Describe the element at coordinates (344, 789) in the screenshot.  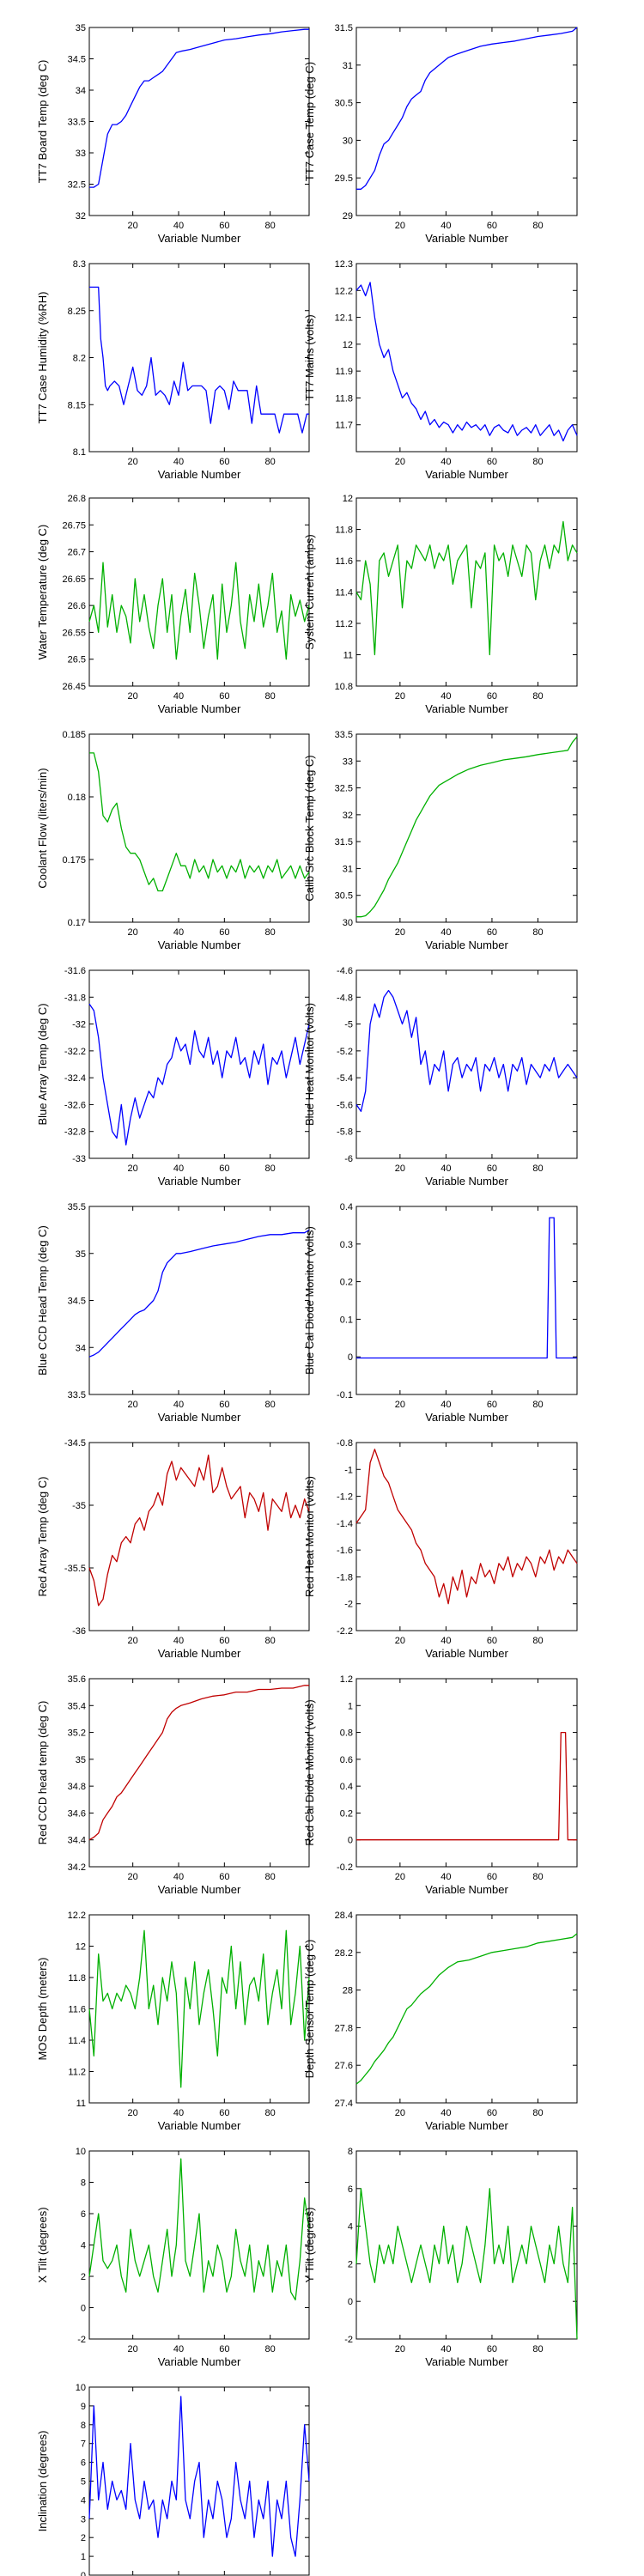
I see `y-tick-label: 32.5` at that location.